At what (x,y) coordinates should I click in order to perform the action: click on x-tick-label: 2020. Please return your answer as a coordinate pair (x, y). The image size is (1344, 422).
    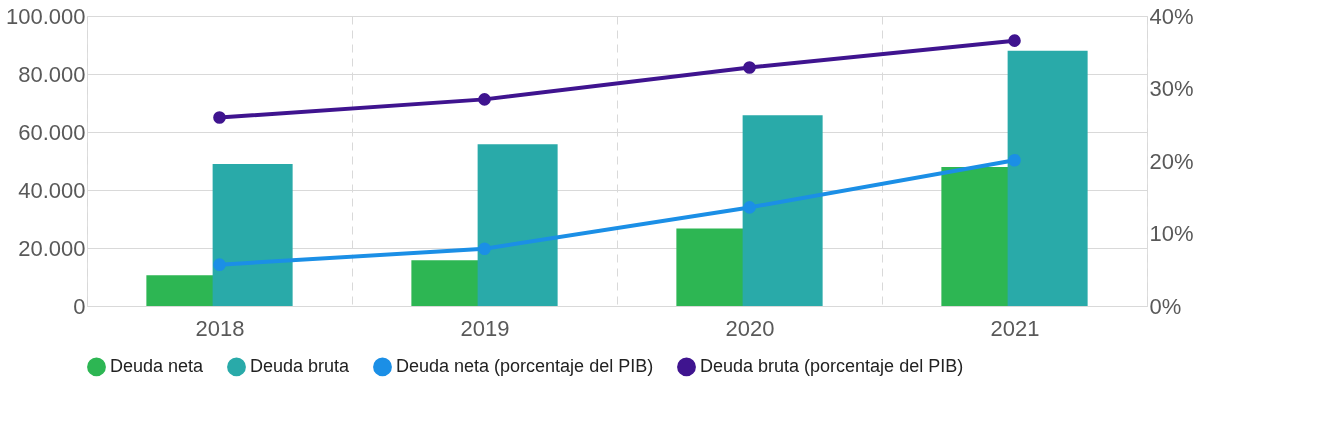
    Looking at the image, I should click on (750, 328).